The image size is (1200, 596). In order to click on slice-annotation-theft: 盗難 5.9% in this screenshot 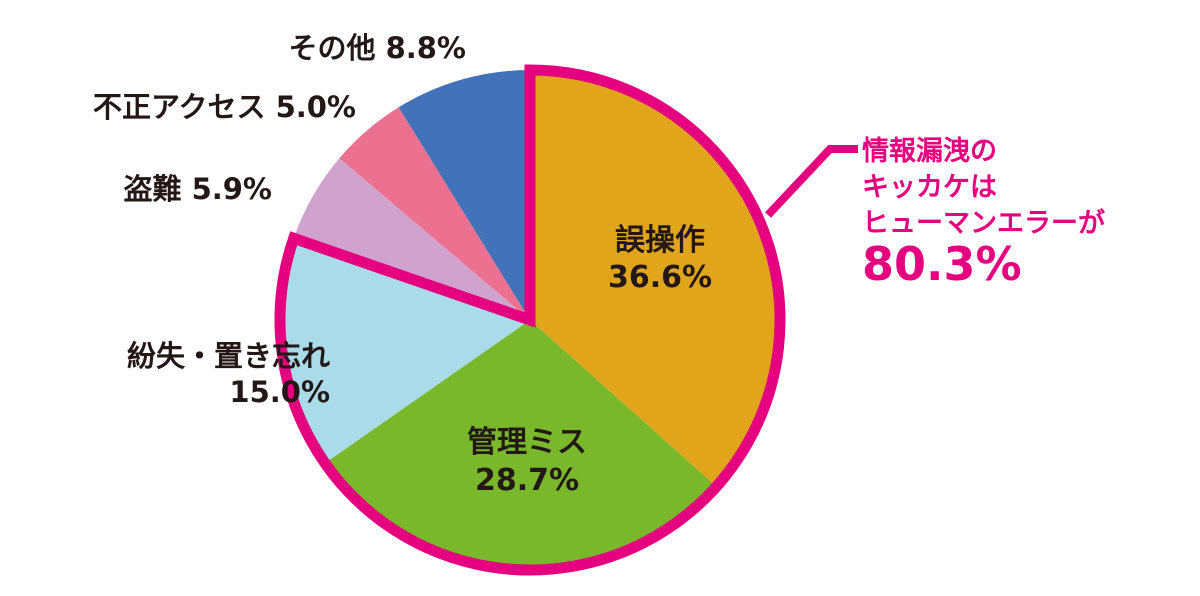, I will do `click(198, 189)`.